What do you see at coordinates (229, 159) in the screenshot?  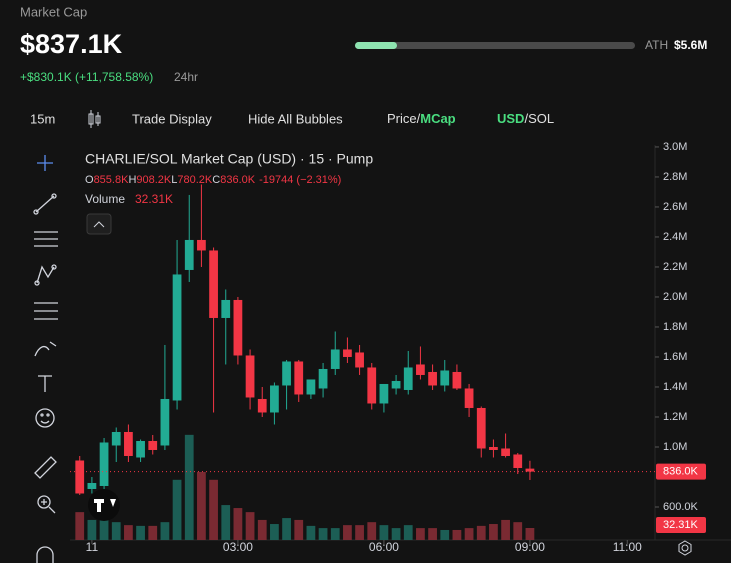 I see `legend-title: CHARLIE/SOL Market Cap (USD) · 15 · Pump` at bounding box center [229, 159].